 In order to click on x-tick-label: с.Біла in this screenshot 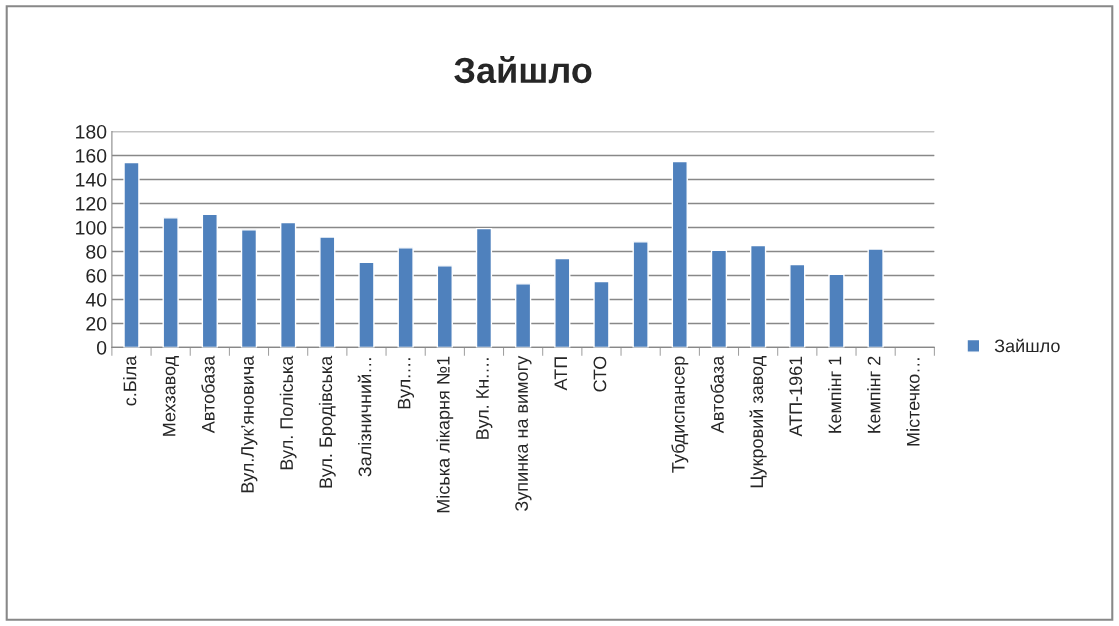, I will do `click(130, 380)`.